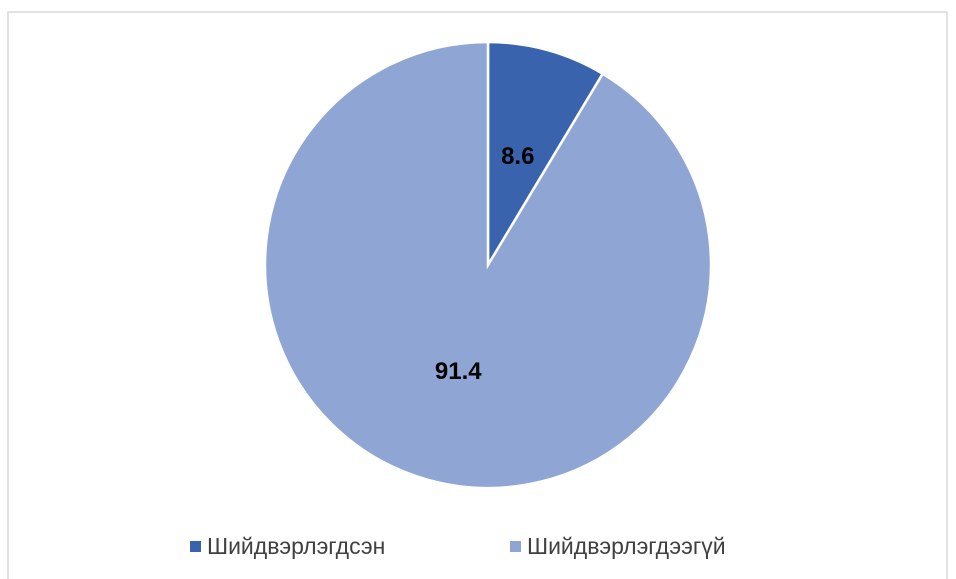 Image resolution: width=956 pixels, height=579 pixels. Describe the element at coordinates (458, 371) in the screenshot. I see `data-label: 91.4` at that location.